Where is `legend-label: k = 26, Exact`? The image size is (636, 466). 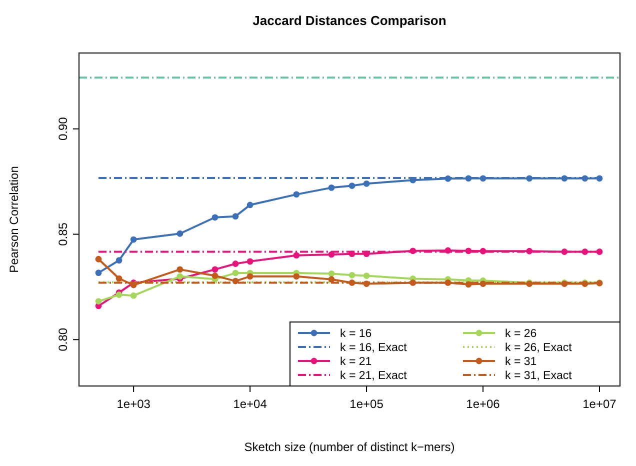
legend-label: k = 26, Exact is located at coordinates (539, 348).